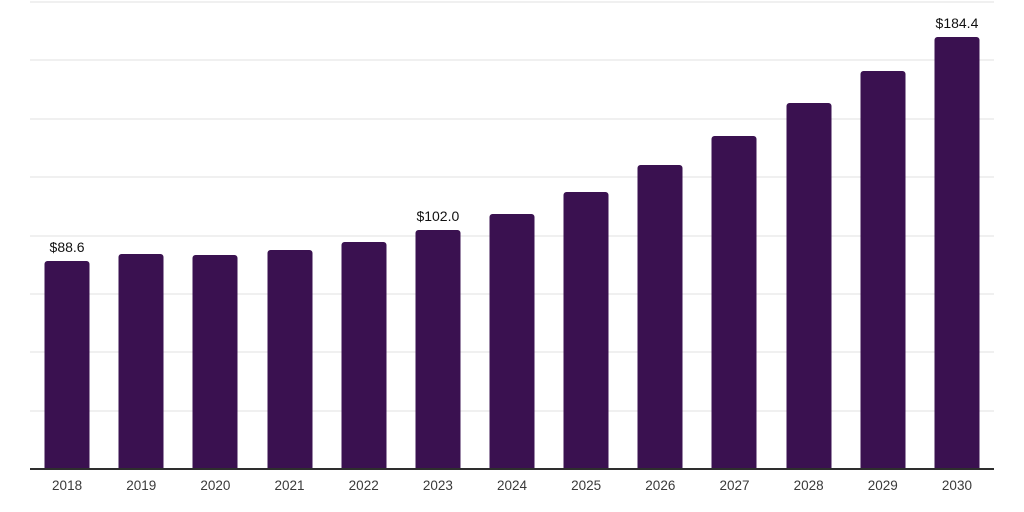 The width and height of the screenshot is (1024, 512). Describe the element at coordinates (437, 485) in the screenshot. I see `x-tick-2023: 2023` at that location.